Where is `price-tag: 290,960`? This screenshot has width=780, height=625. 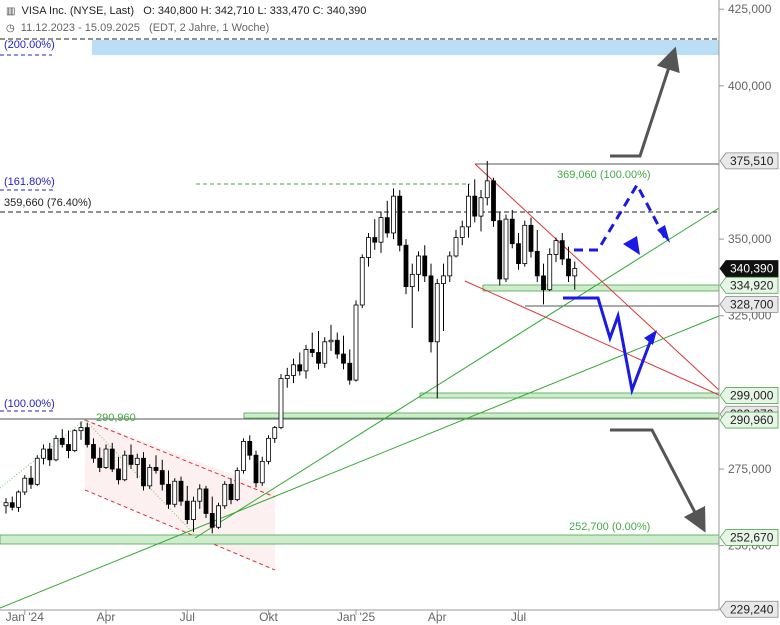
price-tag: 290,960 is located at coordinates (749, 420).